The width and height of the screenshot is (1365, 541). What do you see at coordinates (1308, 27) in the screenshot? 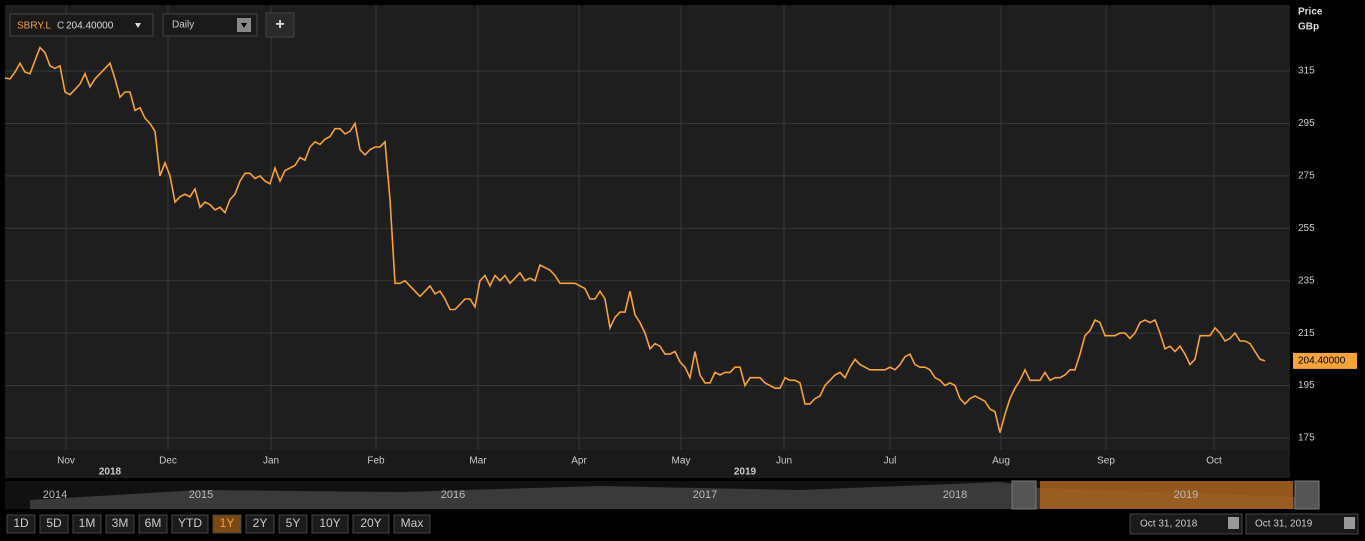
I see `y-axis-unit: GBp` at bounding box center [1308, 27].